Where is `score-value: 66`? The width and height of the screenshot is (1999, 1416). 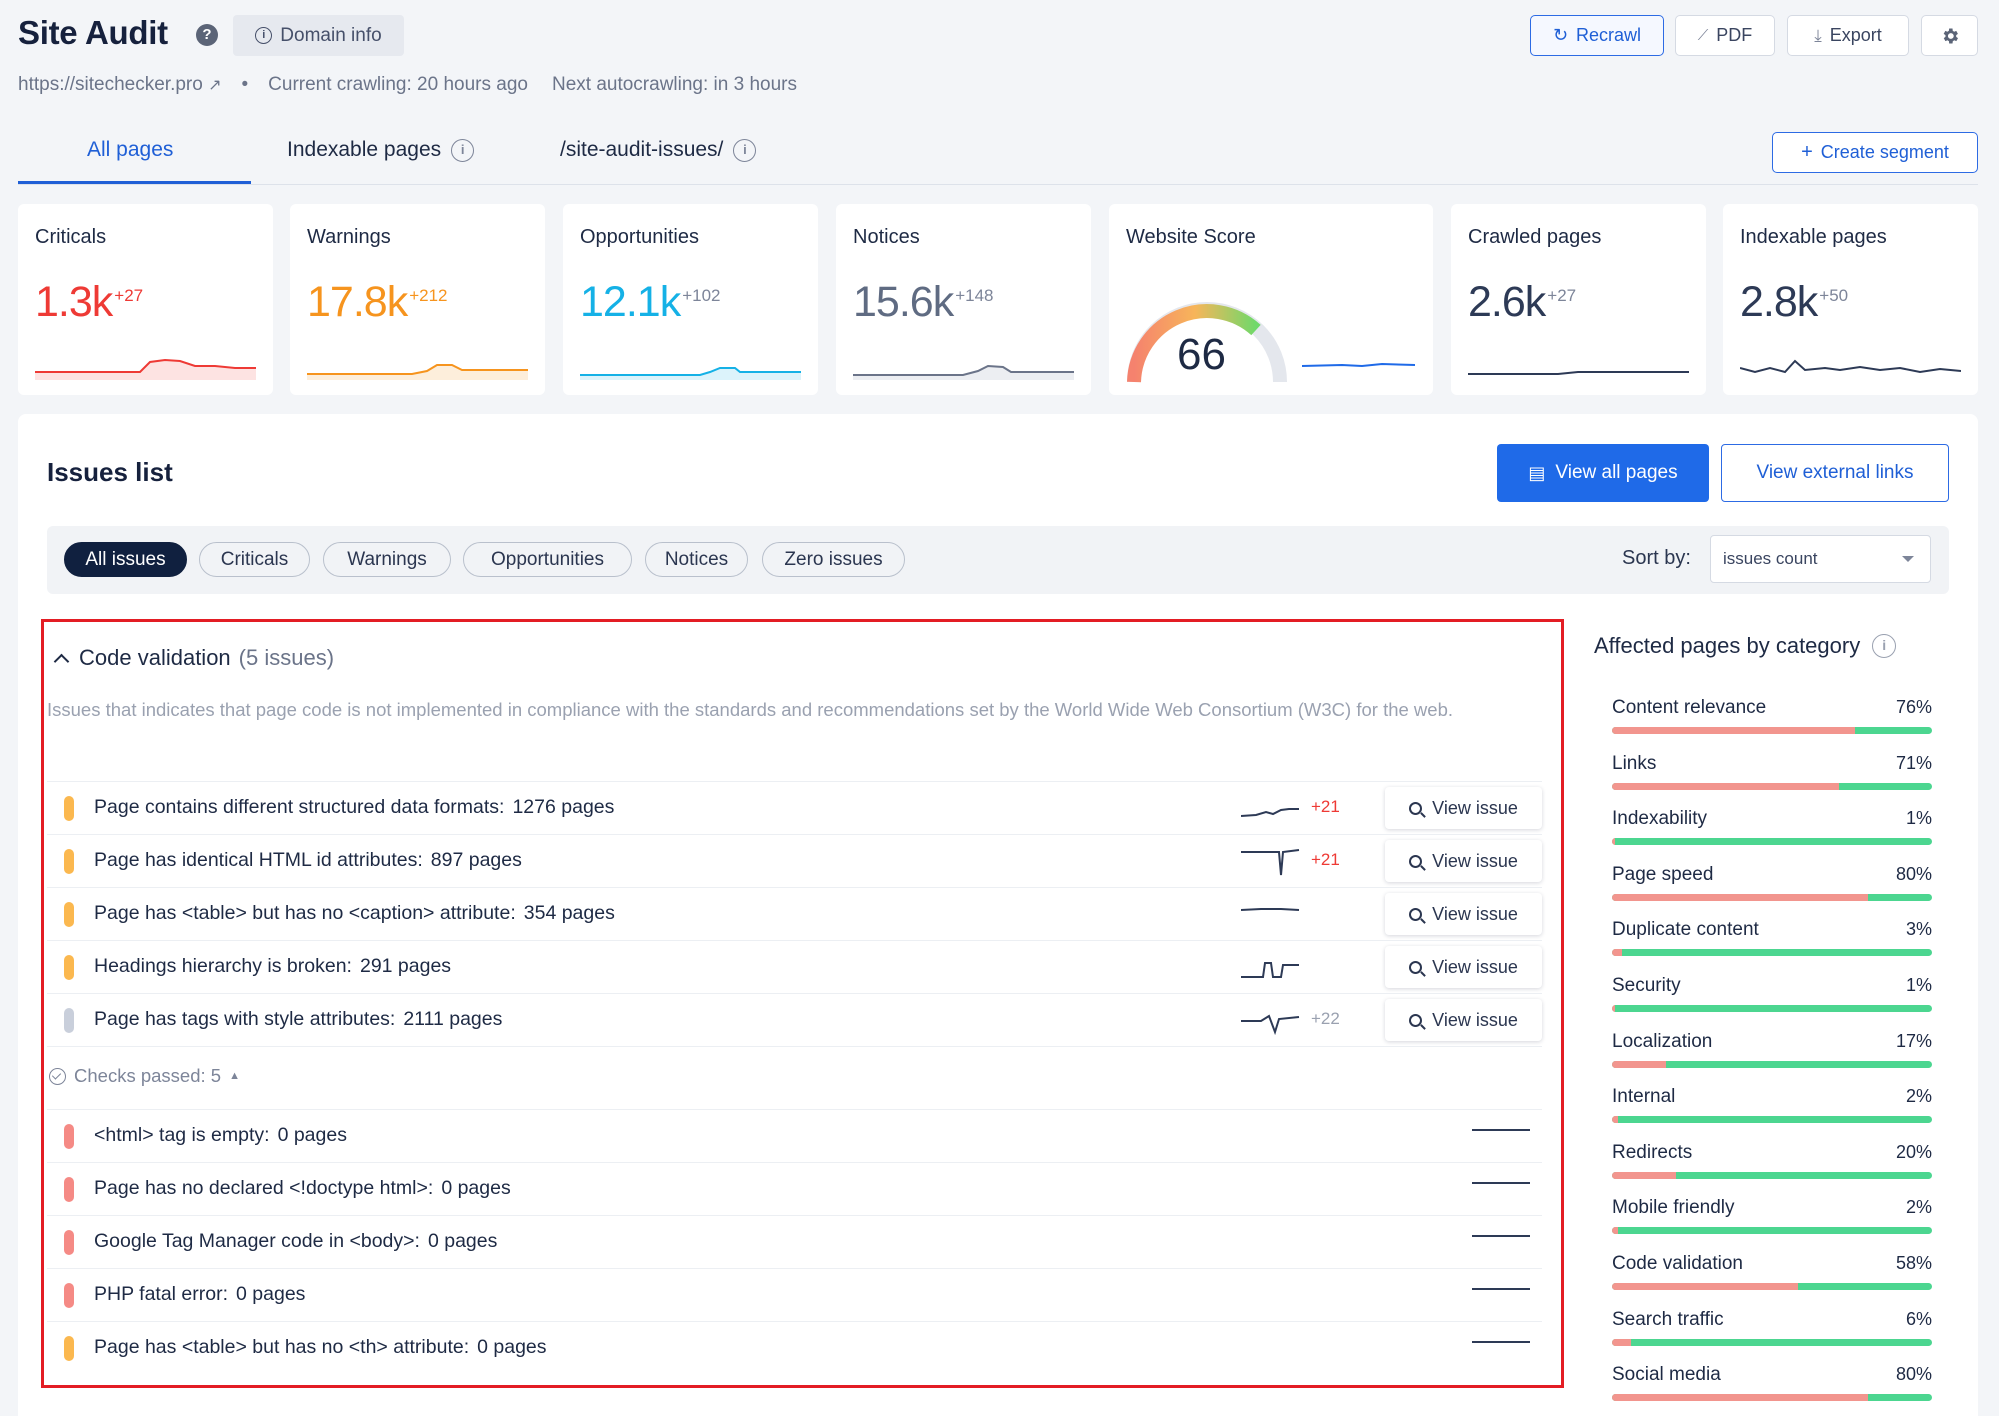 score-value: 66 is located at coordinates (1201, 354).